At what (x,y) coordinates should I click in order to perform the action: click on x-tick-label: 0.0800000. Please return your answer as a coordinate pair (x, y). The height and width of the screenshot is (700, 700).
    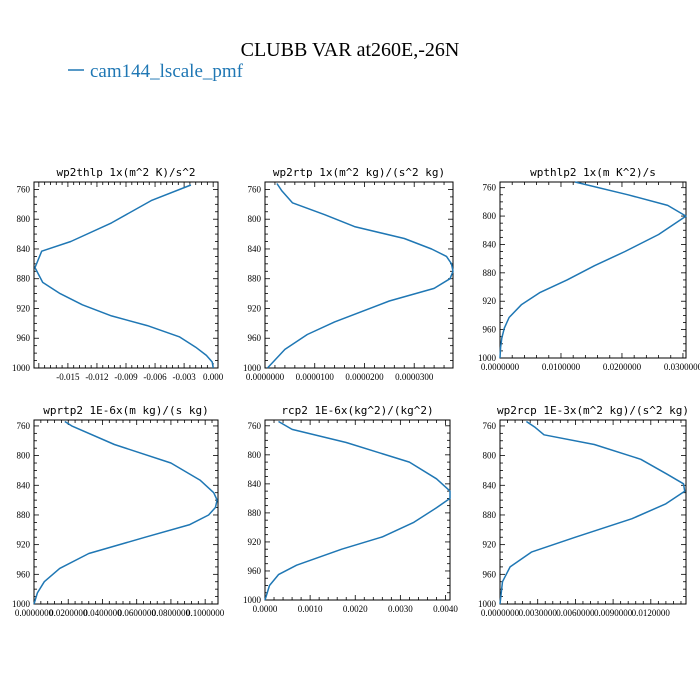
    Looking at the image, I should click on (171, 613).